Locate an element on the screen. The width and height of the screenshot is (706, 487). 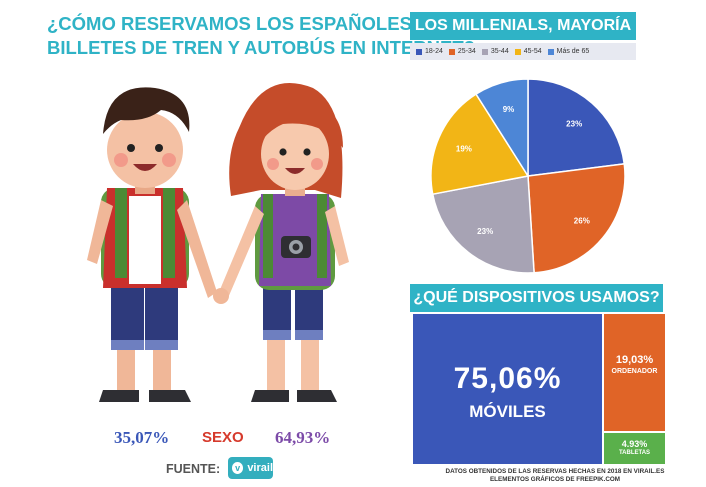
moviles-value: 75,06% is located at coordinates (507, 378).